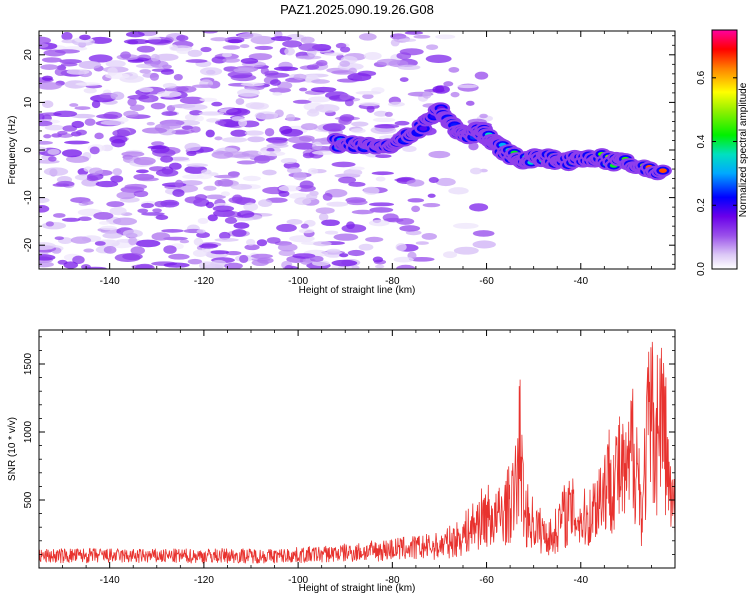 The height and width of the screenshot is (600, 750). What do you see at coordinates (581, 580) in the screenshot?
I see `x-tick-label: -40` at bounding box center [581, 580].